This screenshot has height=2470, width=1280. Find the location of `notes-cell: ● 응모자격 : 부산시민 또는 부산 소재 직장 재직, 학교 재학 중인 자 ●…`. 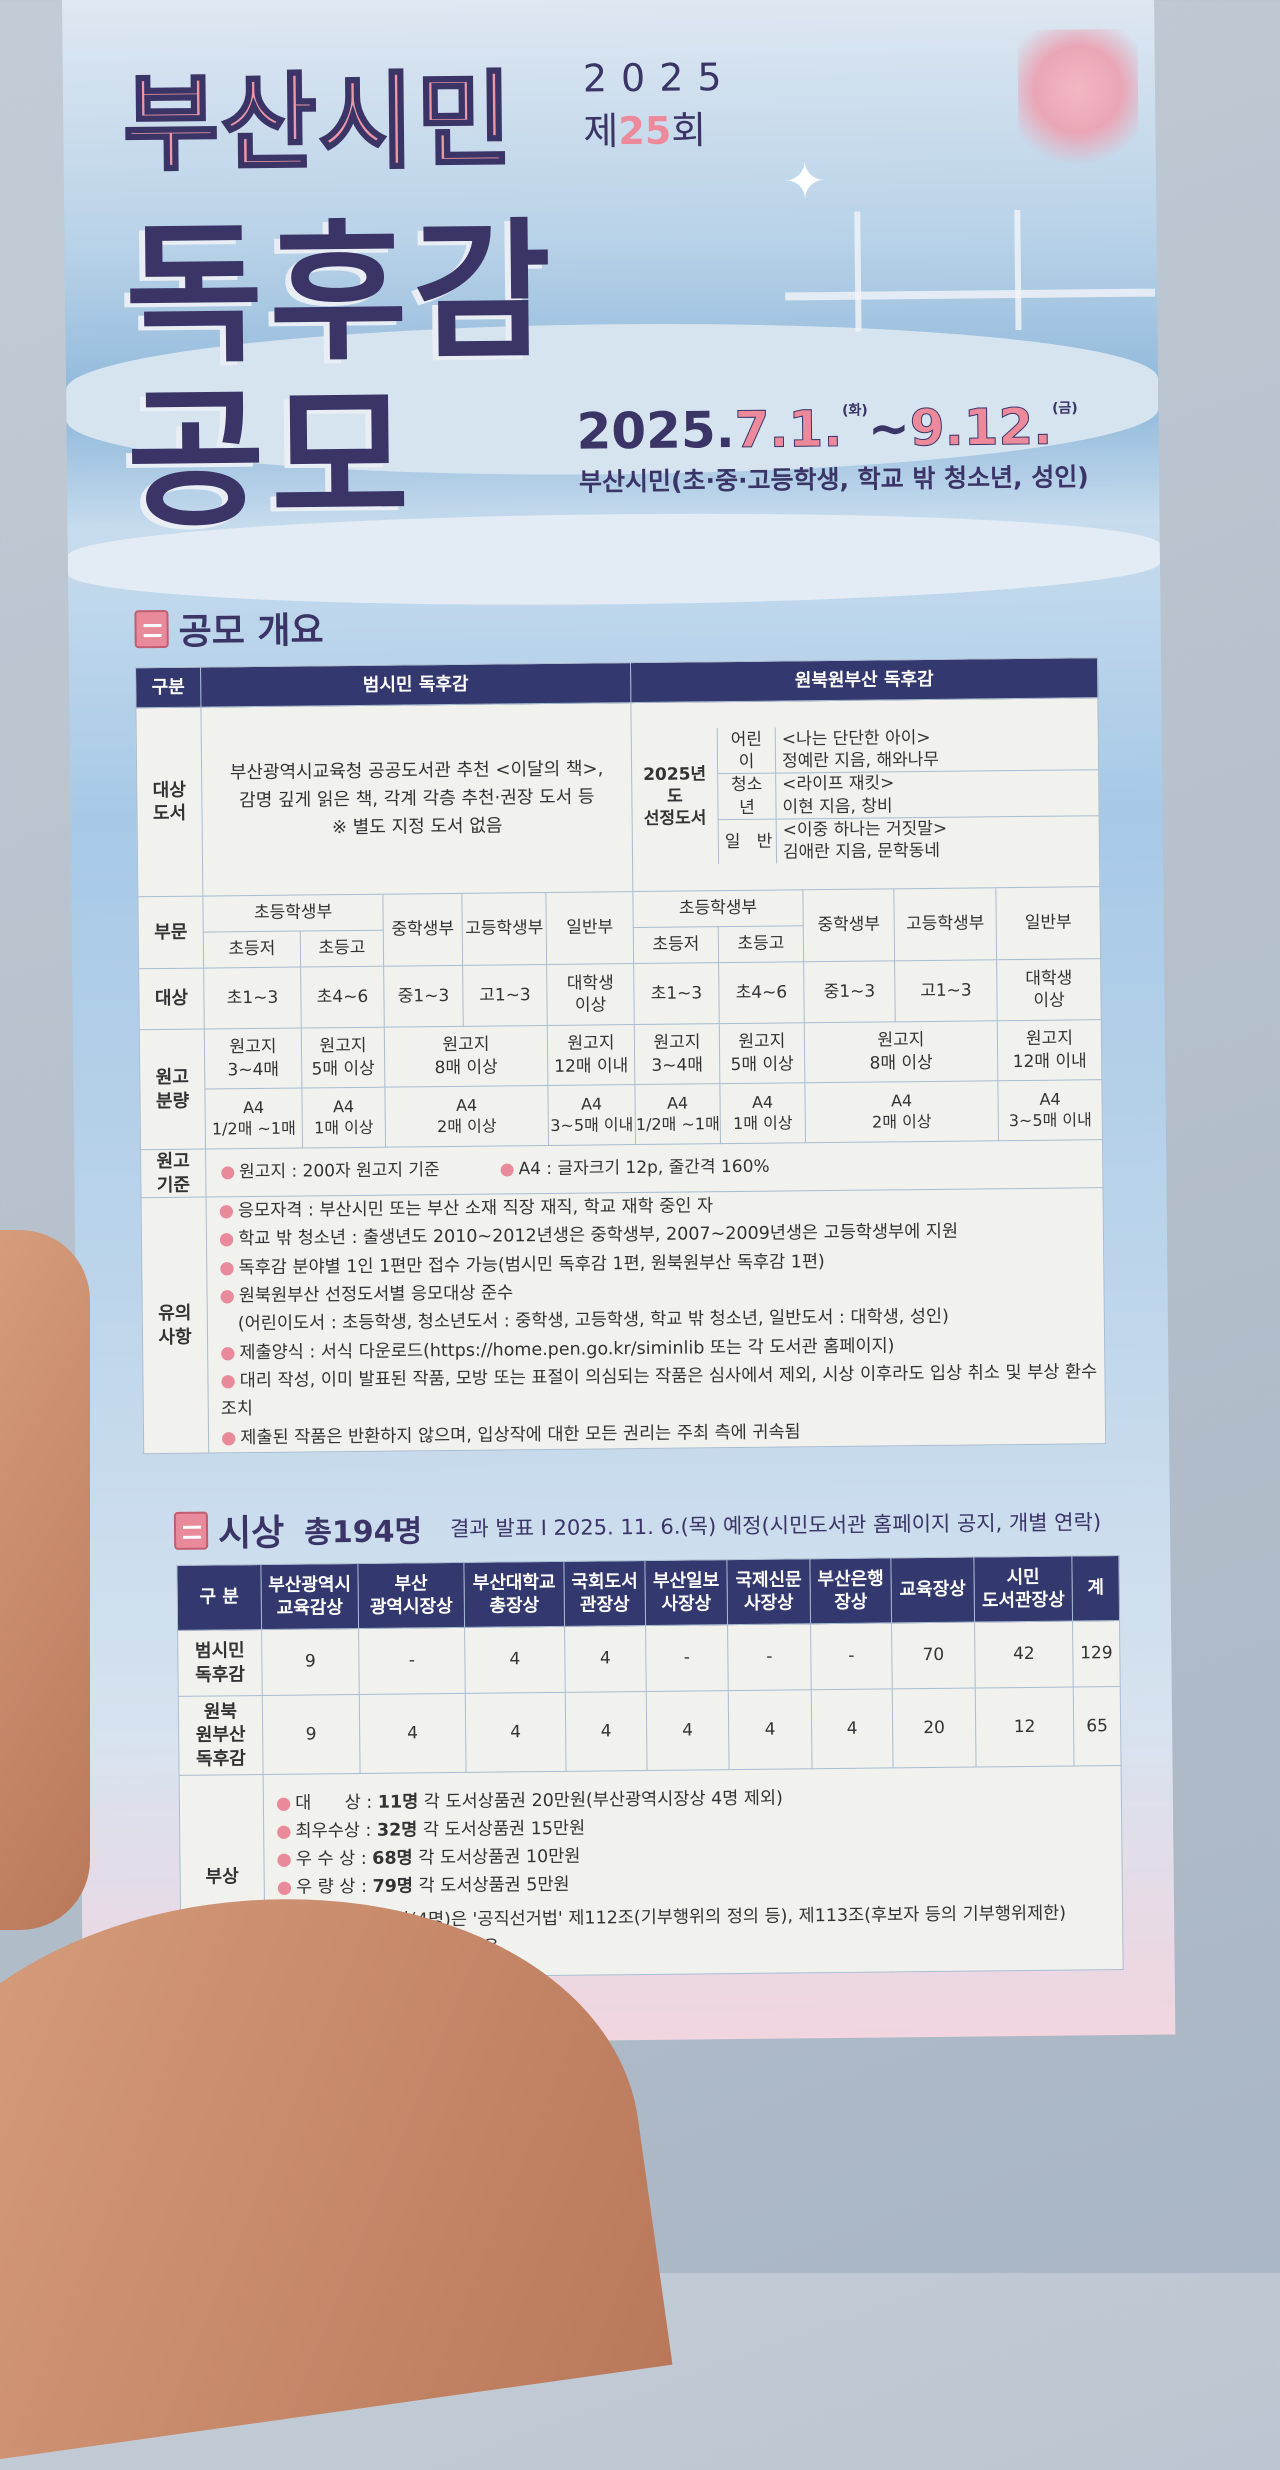

notes-cell: ● 응모자격 : 부산시민 또는 부산 소재 직장 재직, 학교 재학 중인 자 ●… is located at coordinates (656, 1320).